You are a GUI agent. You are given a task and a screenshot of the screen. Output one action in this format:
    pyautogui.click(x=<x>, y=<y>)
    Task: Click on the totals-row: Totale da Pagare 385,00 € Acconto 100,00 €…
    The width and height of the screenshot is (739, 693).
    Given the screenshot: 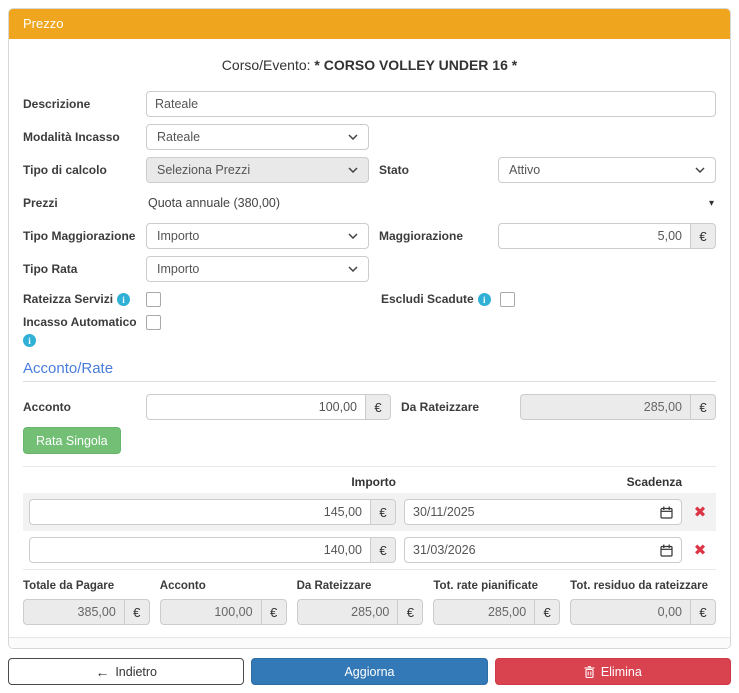 What is the action you would take?
    pyautogui.click(x=369, y=603)
    